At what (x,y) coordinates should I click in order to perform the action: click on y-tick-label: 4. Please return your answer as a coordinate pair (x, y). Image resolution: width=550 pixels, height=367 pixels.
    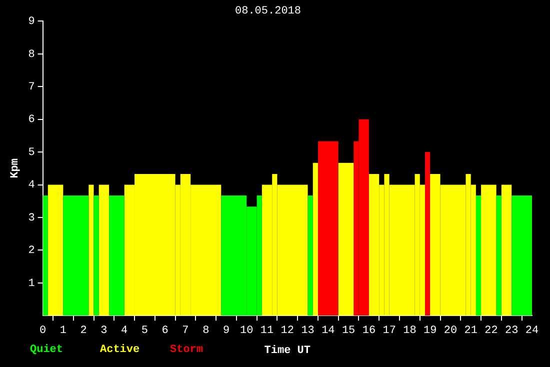
    Looking at the image, I should click on (32, 186).